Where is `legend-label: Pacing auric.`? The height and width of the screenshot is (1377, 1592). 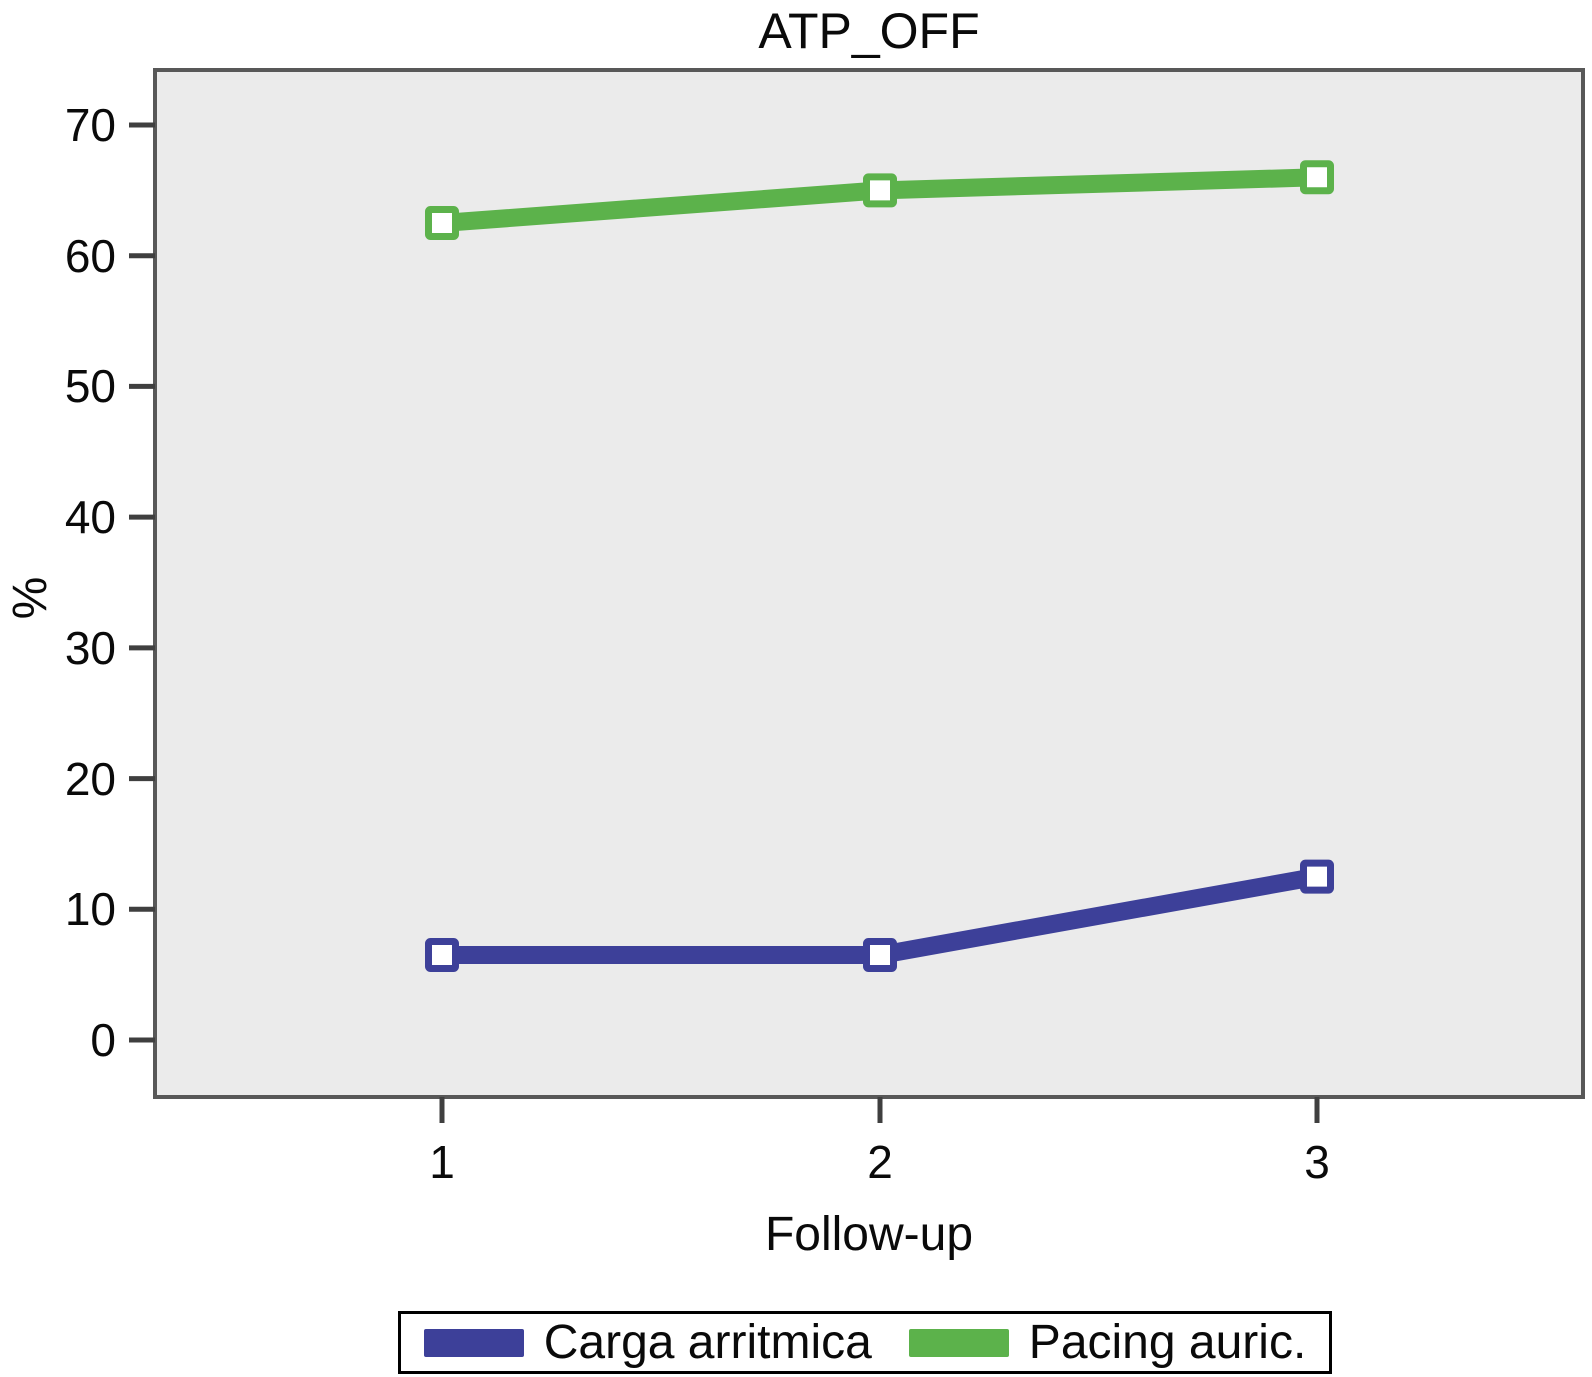
legend-label: Pacing auric. is located at coordinates (1167, 1342).